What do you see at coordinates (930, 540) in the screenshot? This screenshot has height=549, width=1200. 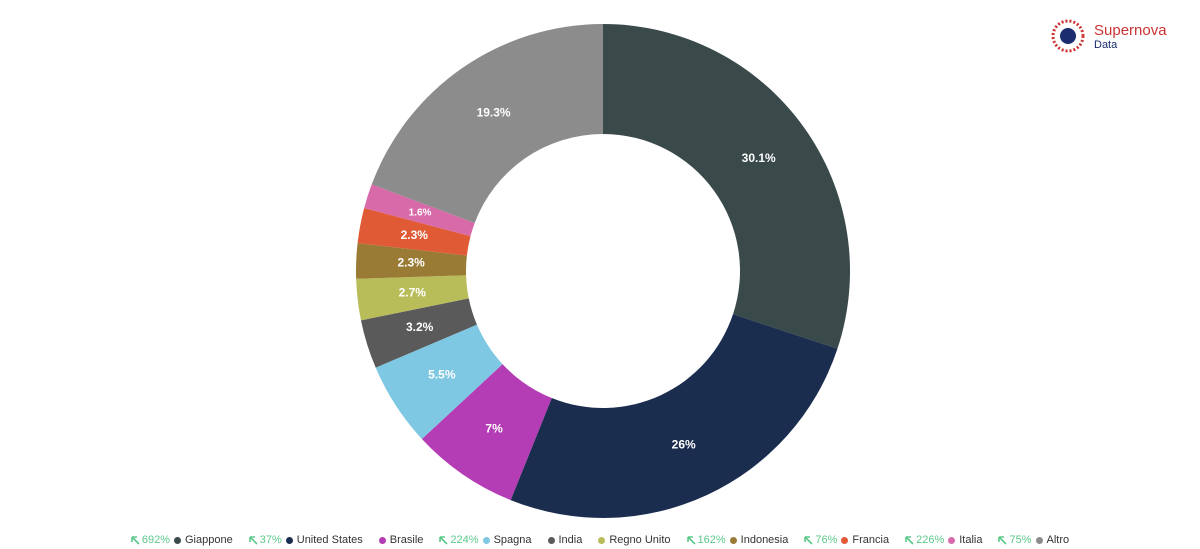 I see `growth-value: 226%` at bounding box center [930, 540].